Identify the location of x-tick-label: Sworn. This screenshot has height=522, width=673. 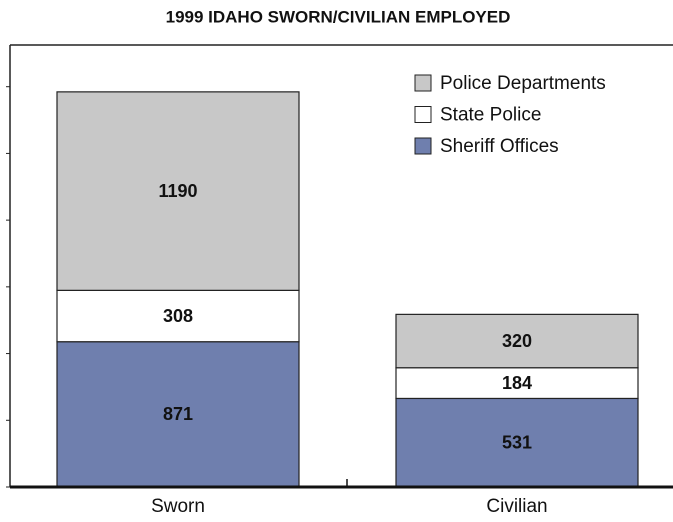
(178, 506).